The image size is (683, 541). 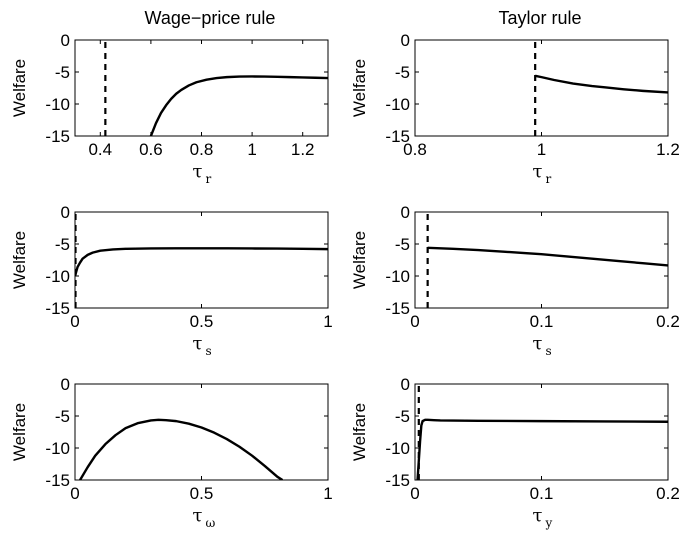 I want to click on panel-2: 0.8 1 1.2 0 -5 -10 -15 Welfare τ r, so click(x=515, y=108).